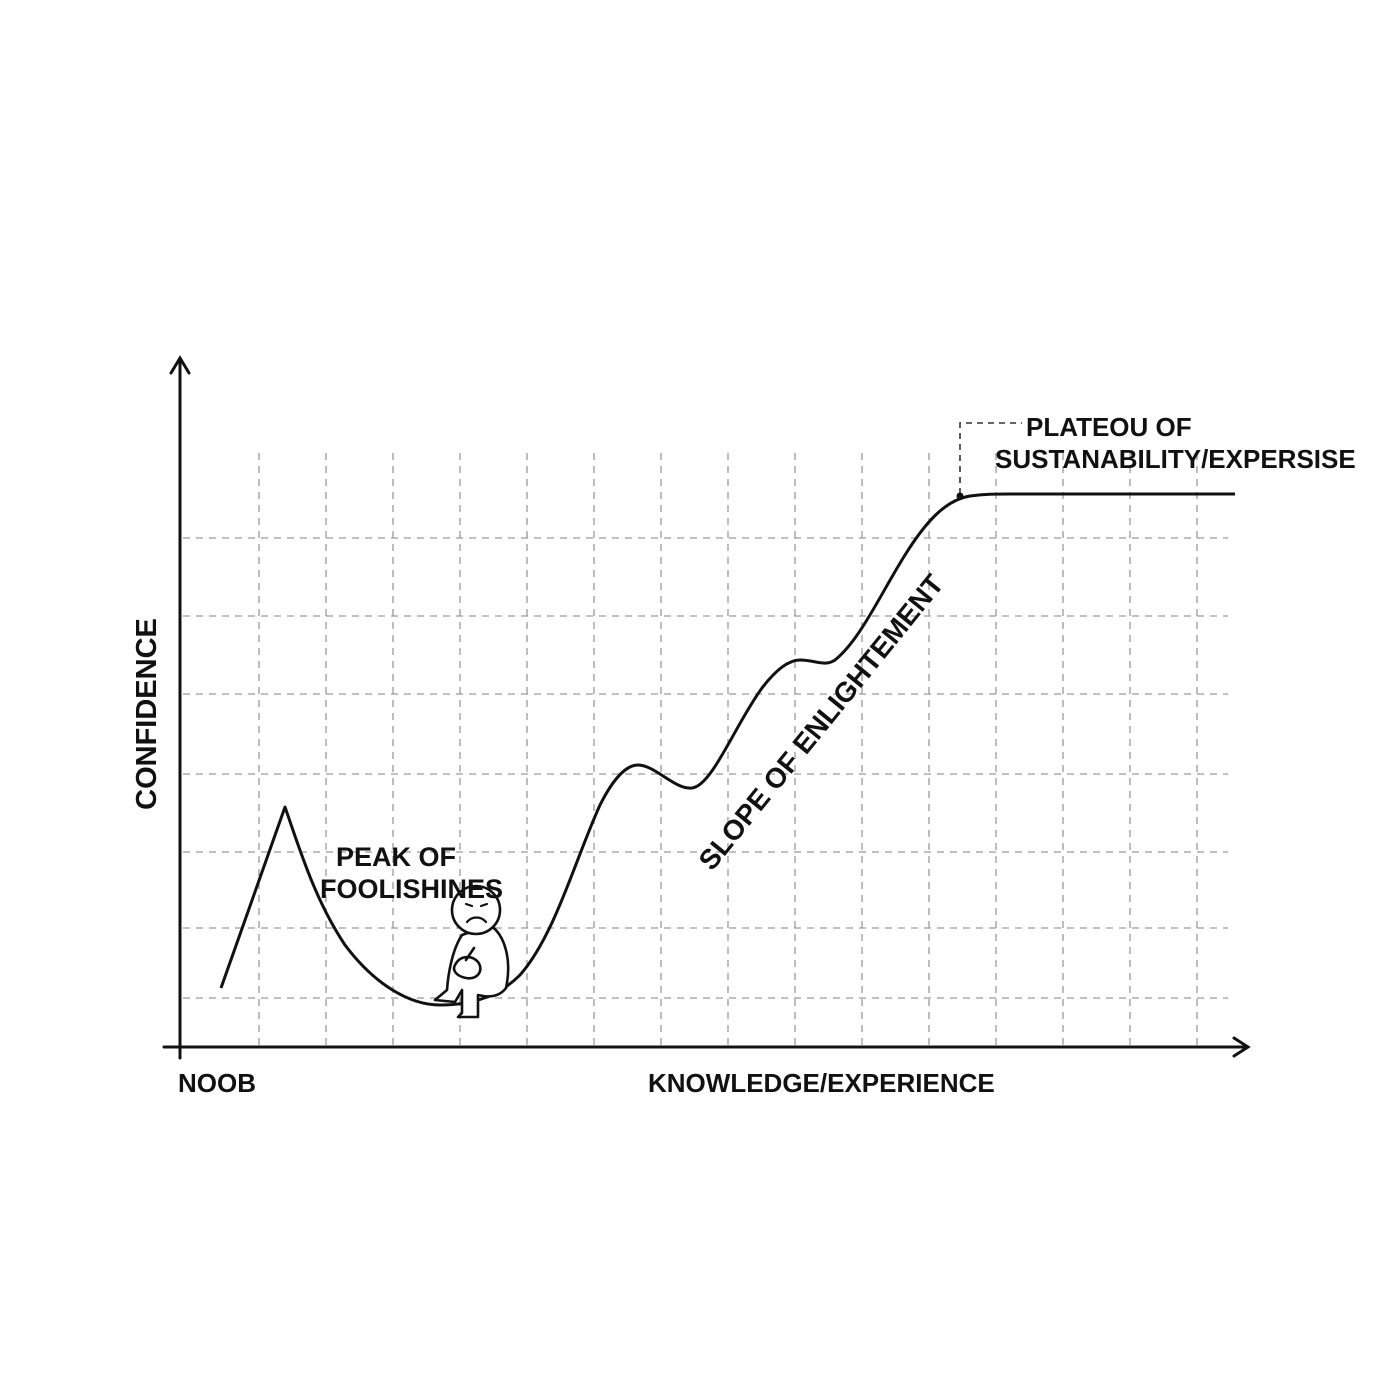  What do you see at coordinates (990, 458) in the screenshot?
I see `plateau-leader` at bounding box center [990, 458].